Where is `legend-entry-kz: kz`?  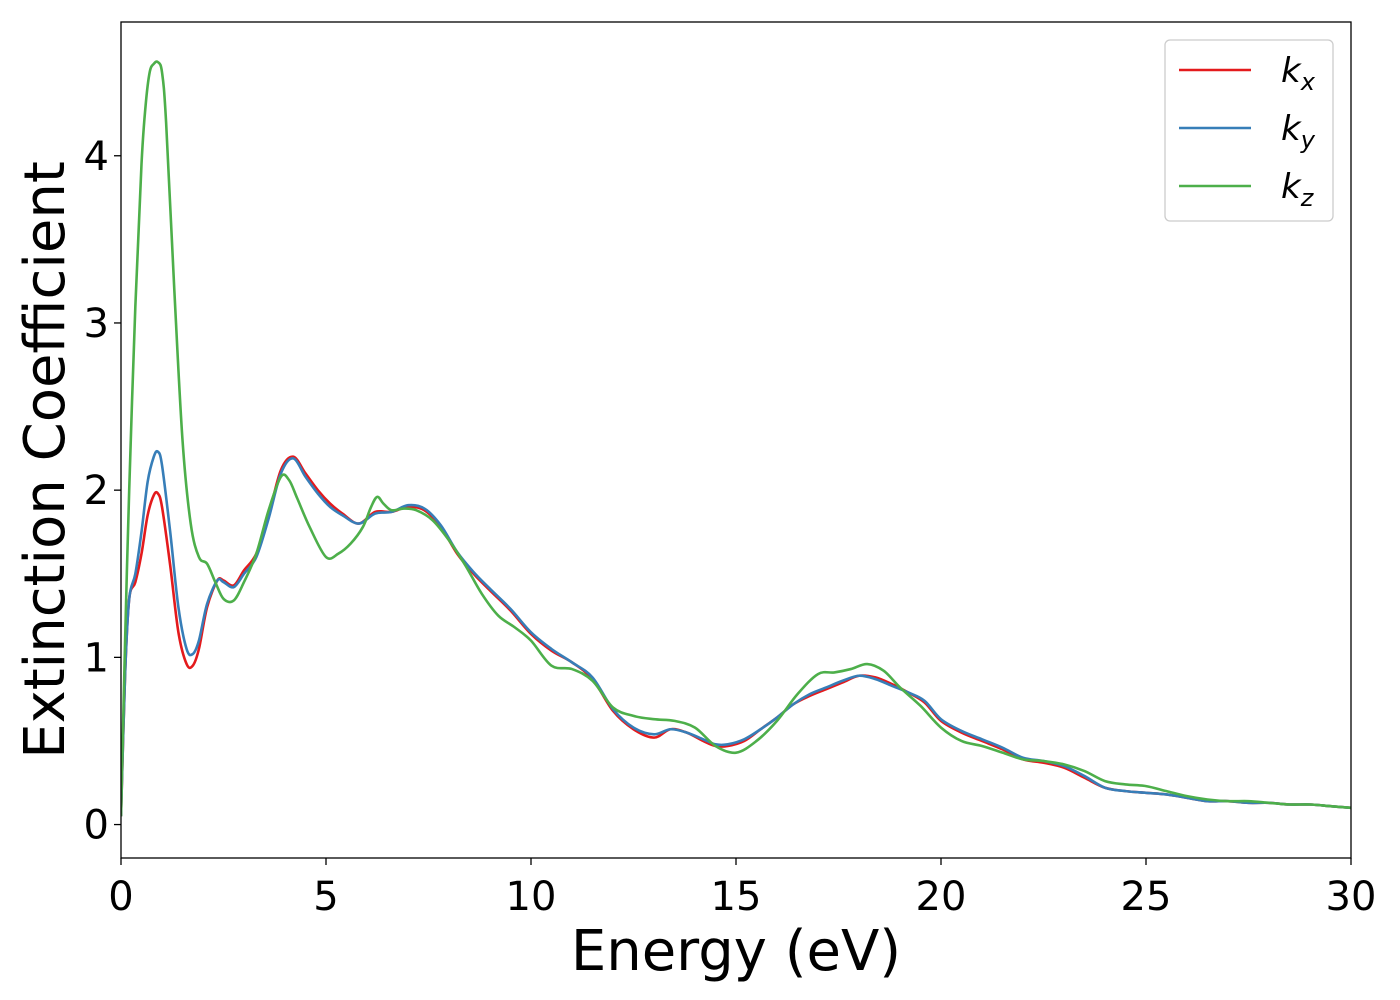
legend-entry-kz: kz is located at coordinates (1298, 189).